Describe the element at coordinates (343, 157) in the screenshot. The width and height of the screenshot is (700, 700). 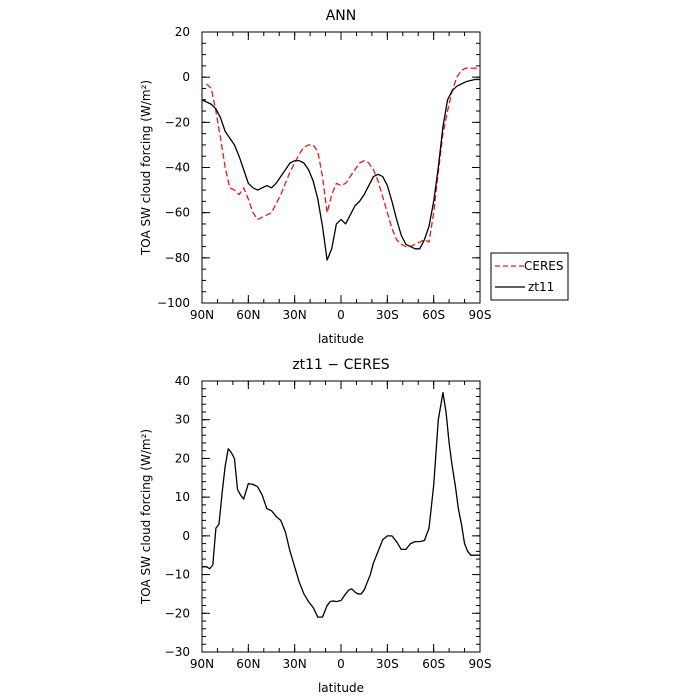
I see `series-line-ceres` at that location.